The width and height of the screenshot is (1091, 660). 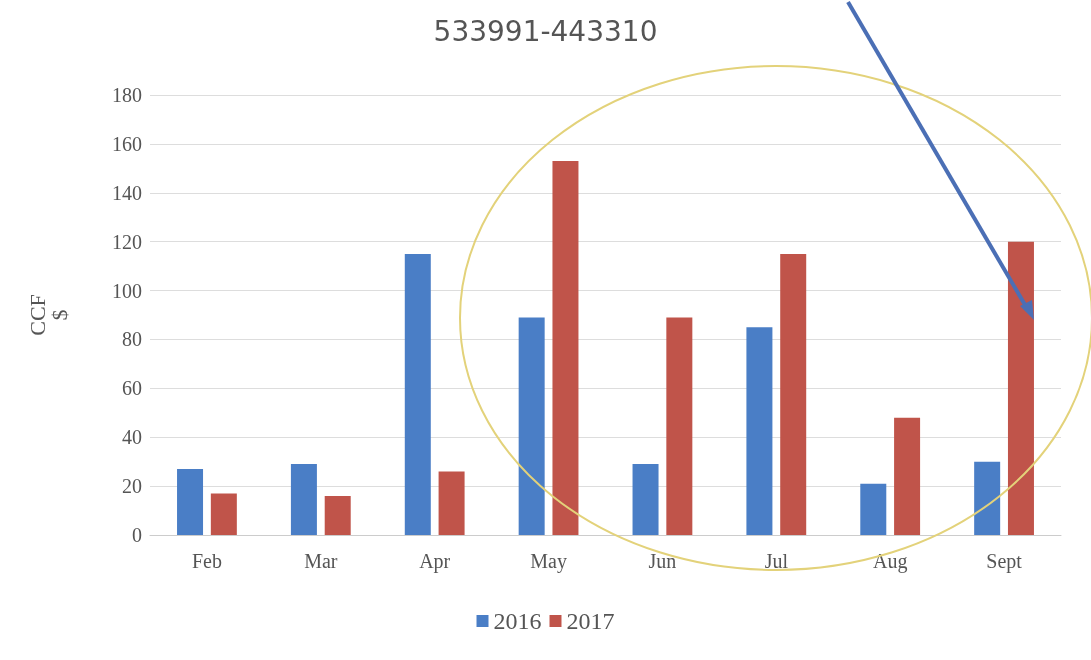 What do you see at coordinates (127, 241) in the screenshot?
I see `y-tick-label: 120` at bounding box center [127, 241].